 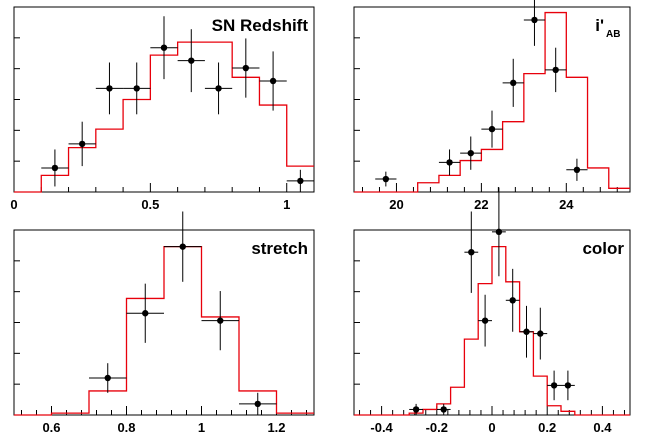 I want to click on x-tick-label: 20, so click(x=396, y=204).